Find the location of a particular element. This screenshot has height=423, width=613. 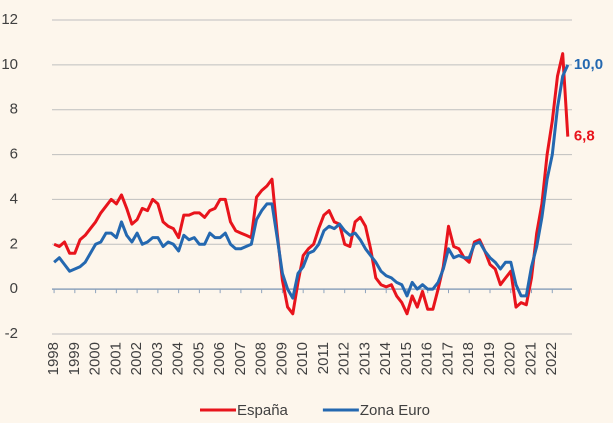

y-tick-label: 2 is located at coordinates (14, 243).